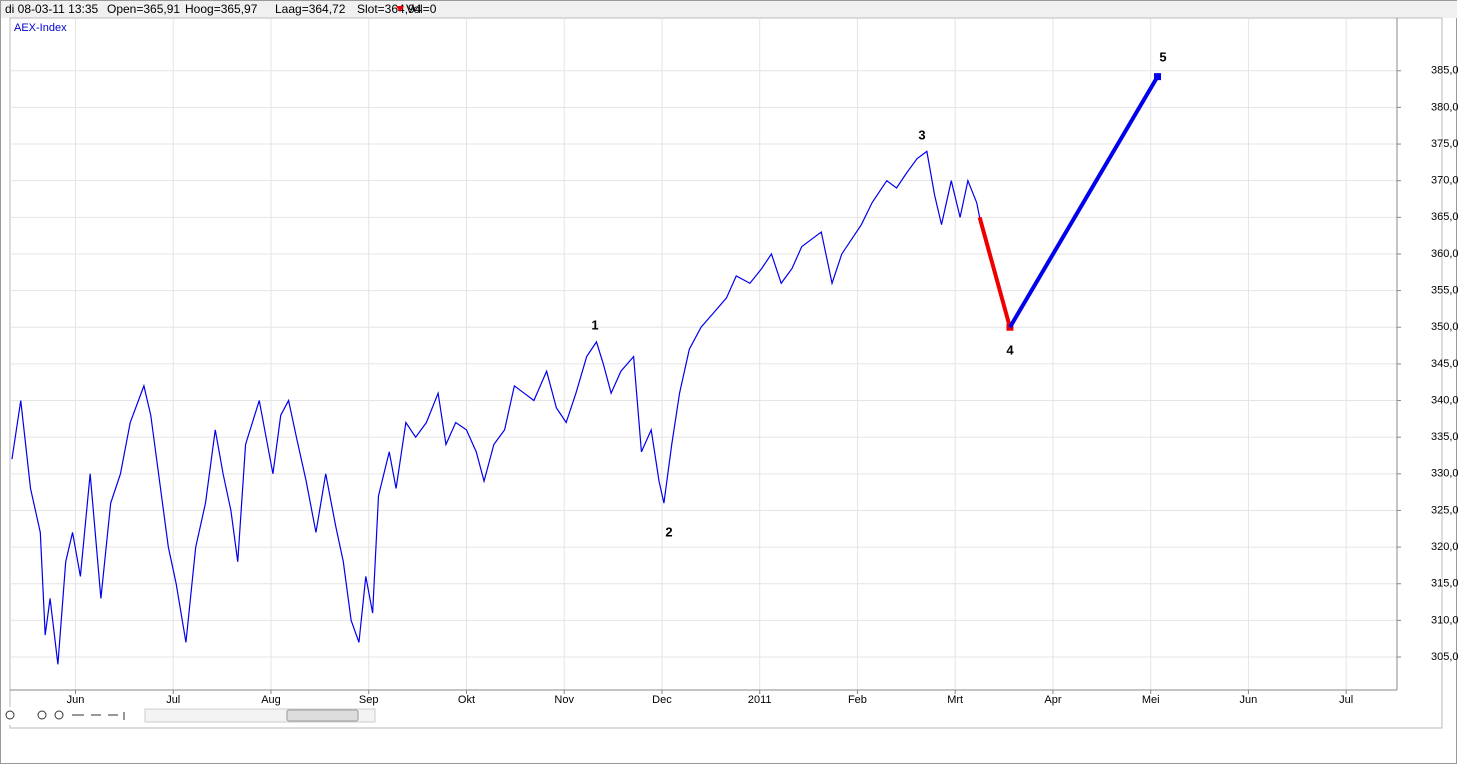 The height and width of the screenshot is (765, 1458). What do you see at coordinates (1158, 77) in the screenshot?
I see `projection-point` at bounding box center [1158, 77].